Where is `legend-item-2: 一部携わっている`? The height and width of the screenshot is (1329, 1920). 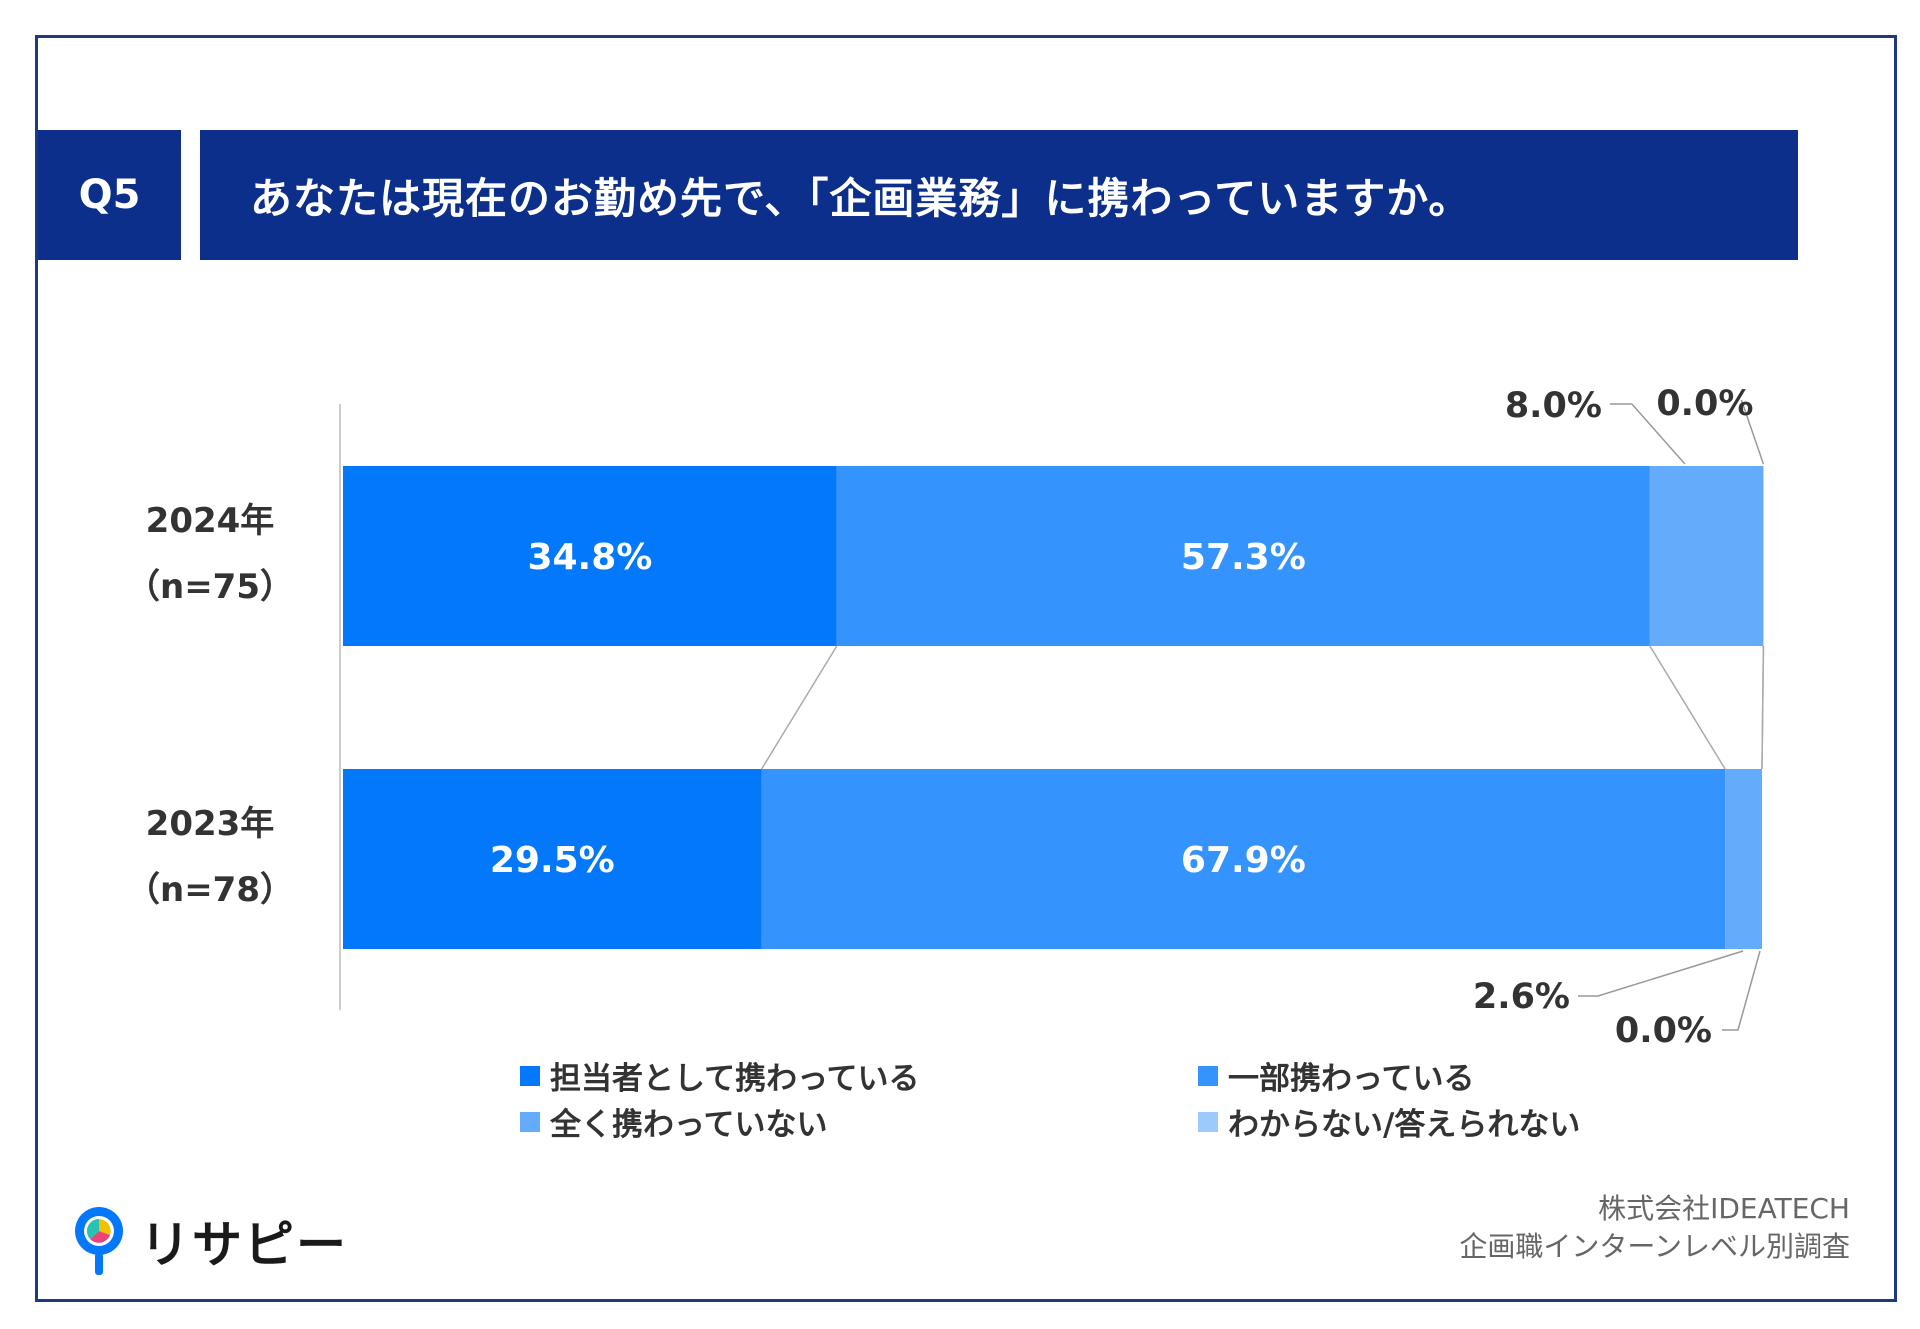 legend-item-2: 一部携わっている is located at coordinates (1336, 1075).